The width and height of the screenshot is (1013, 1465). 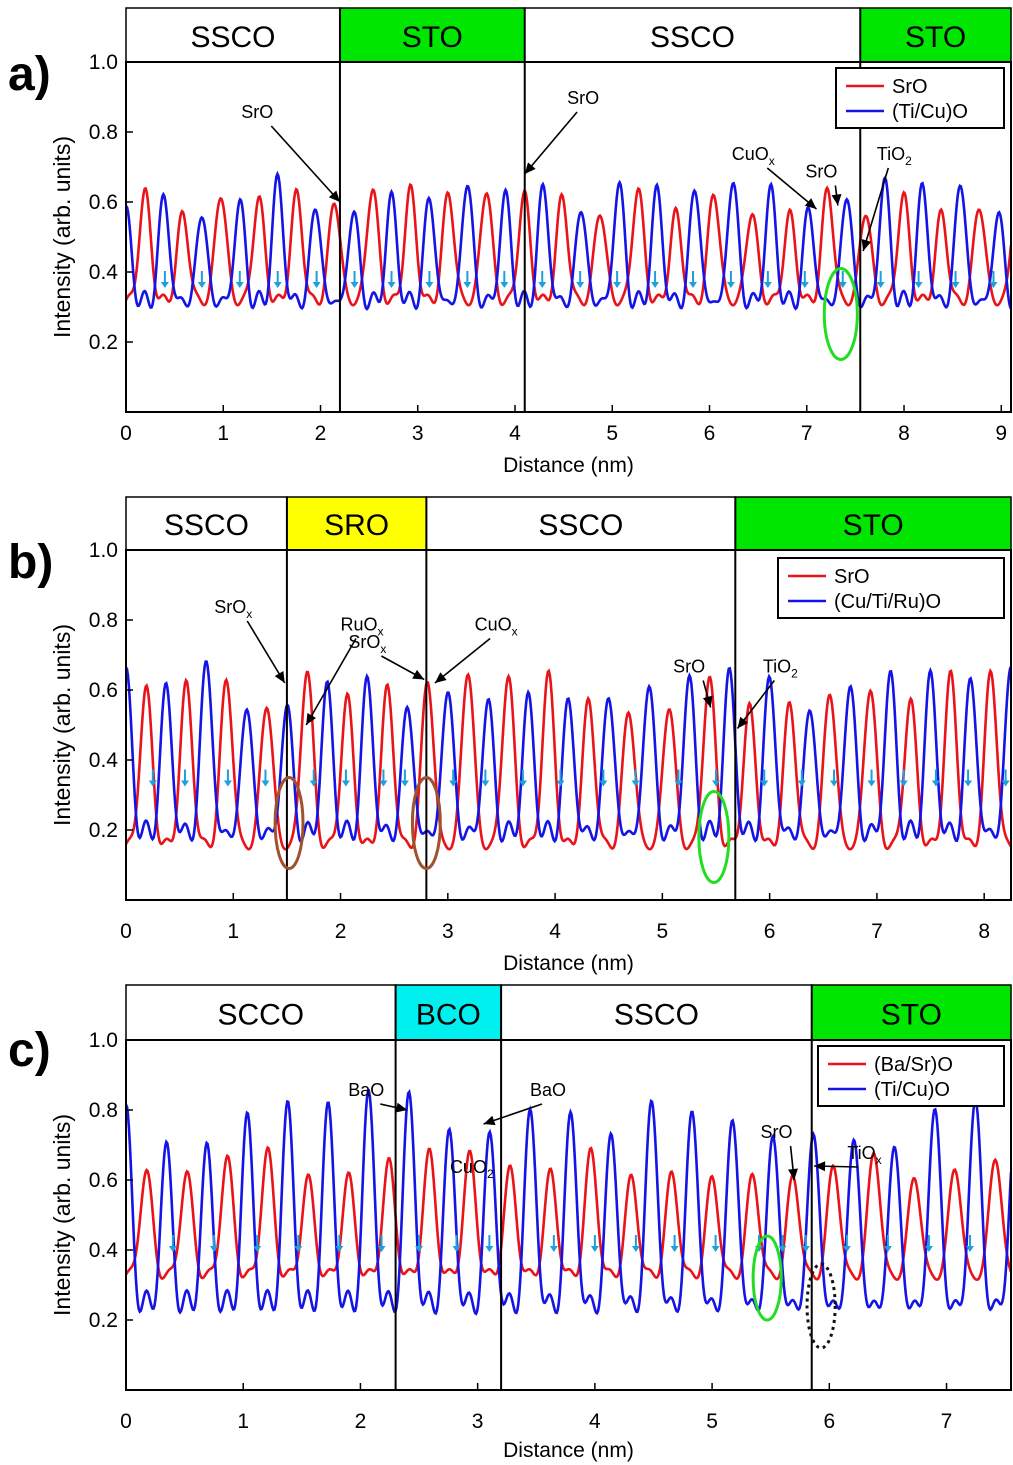 What do you see at coordinates (891, 154) in the screenshot?
I see `annotation-text: TiO` at bounding box center [891, 154].